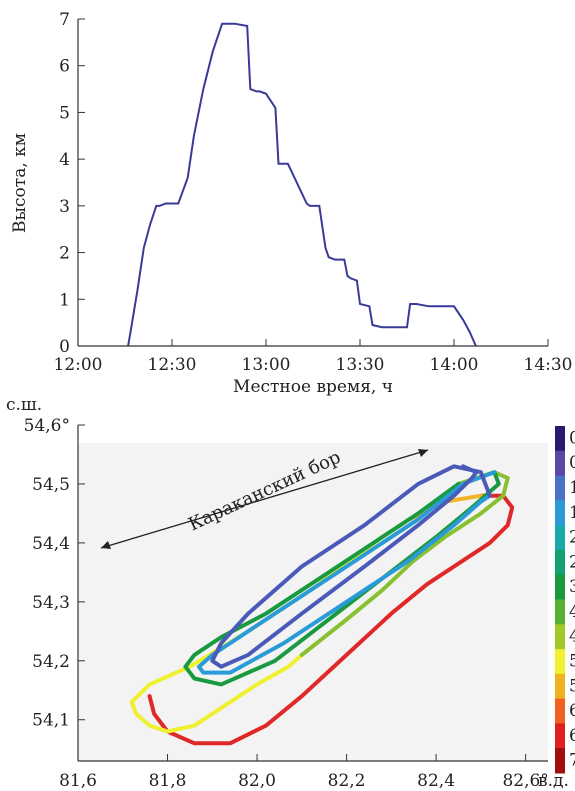 This screenshot has height=791, width=575. I want to click on y-axis-label: Высота, км, so click(20, 183).